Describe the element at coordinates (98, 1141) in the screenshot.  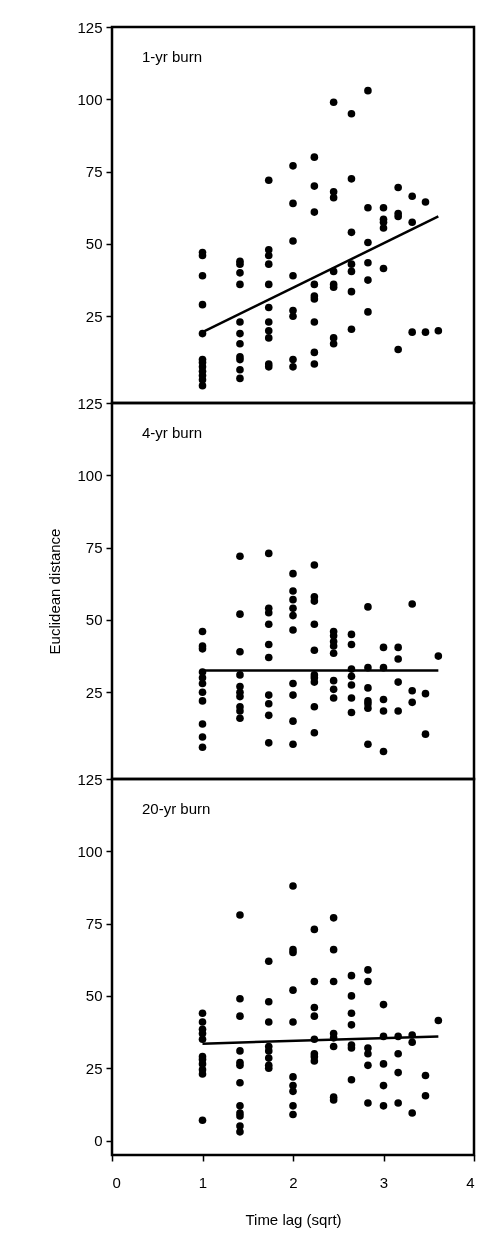
I see `y-tick-label: 0` at that location.